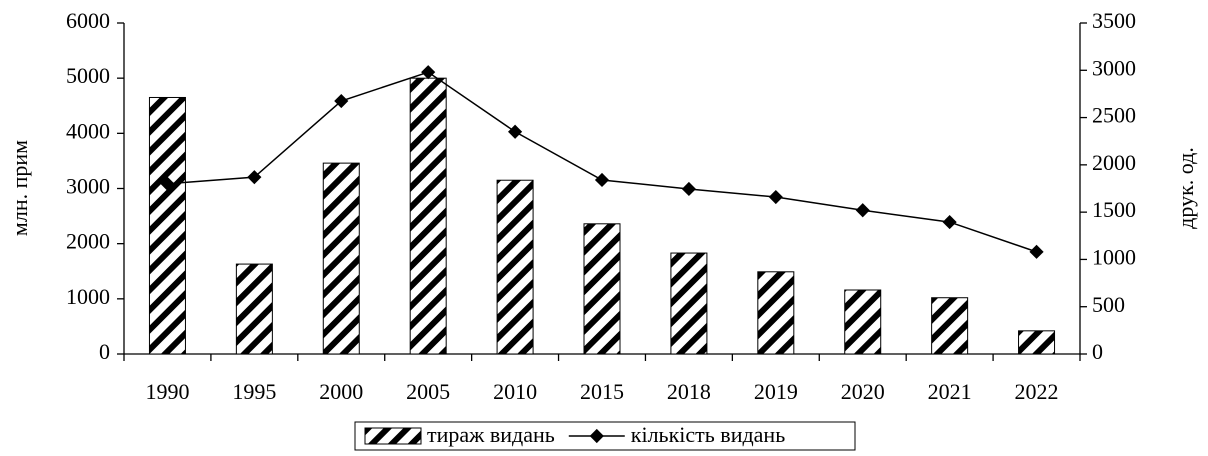 The image size is (1208, 456). What do you see at coordinates (88, 130) in the screenshot?
I see `y-tick-label: 4000` at bounding box center [88, 130].